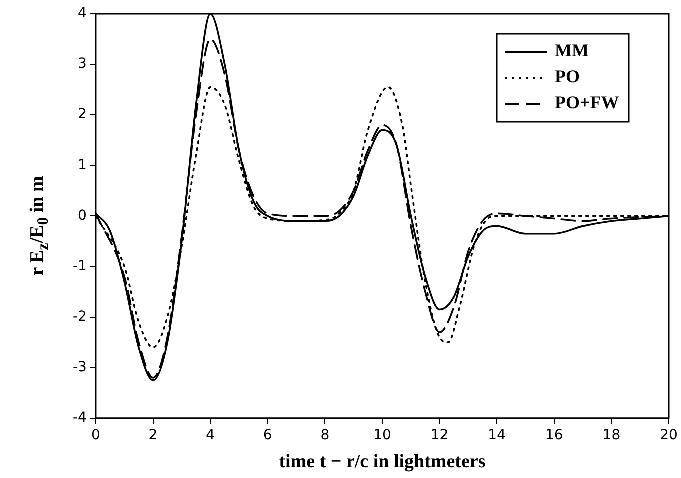 The image size is (681, 478). What do you see at coordinates (383, 435) in the screenshot?
I see `x-tick-label: 10` at bounding box center [383, 435].